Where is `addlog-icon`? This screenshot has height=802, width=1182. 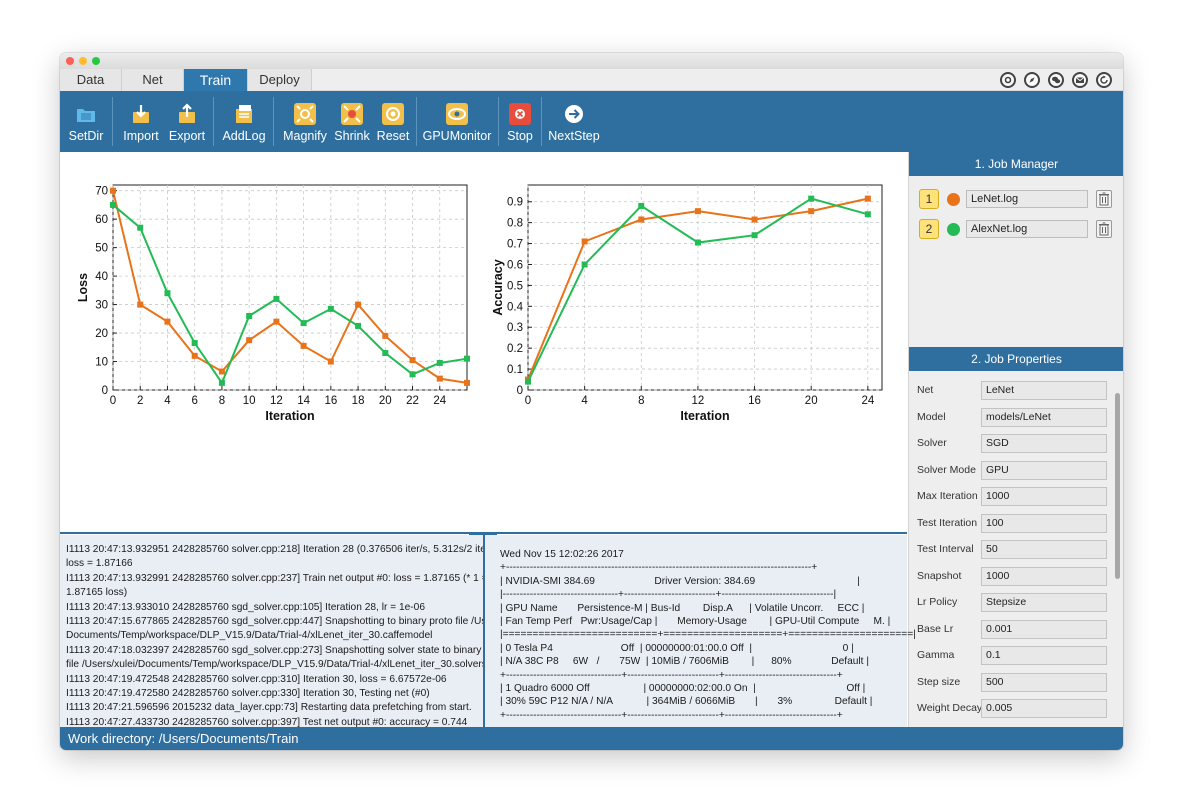 addlog-icon is located at coordinates (244, 114).